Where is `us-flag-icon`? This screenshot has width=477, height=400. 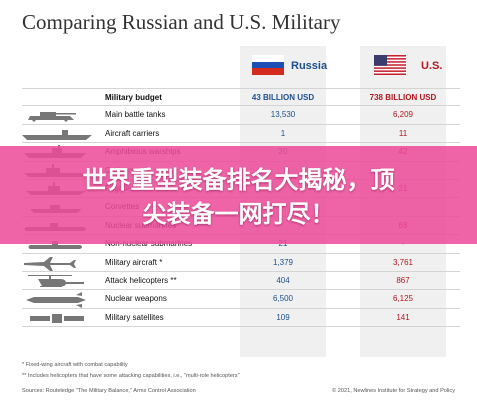
us-flag-icon is located at coordinates (390, 65).